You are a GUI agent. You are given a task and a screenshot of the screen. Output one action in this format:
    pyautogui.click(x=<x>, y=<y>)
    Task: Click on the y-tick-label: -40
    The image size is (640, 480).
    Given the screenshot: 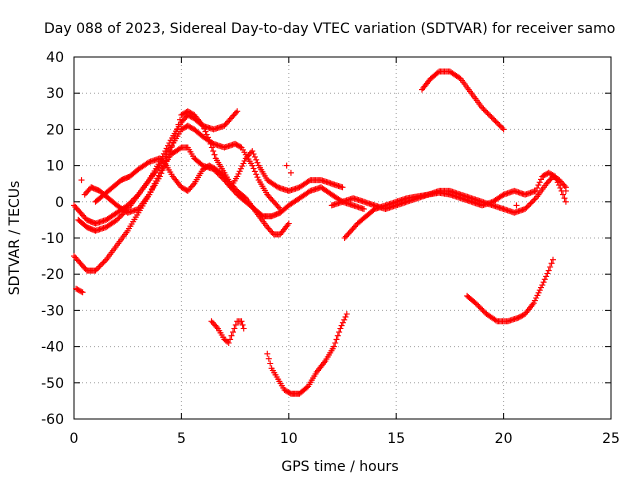 What is the action you would take?
    pyautogui.click(x=52, y=348)
    